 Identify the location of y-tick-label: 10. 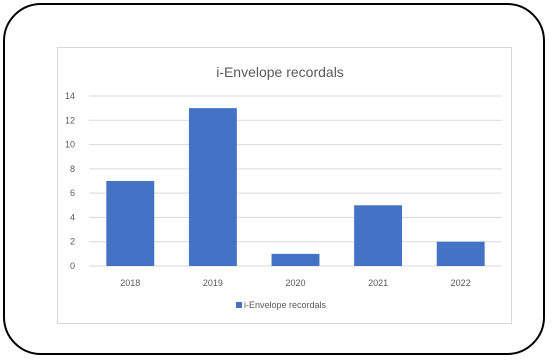
(70, 145).